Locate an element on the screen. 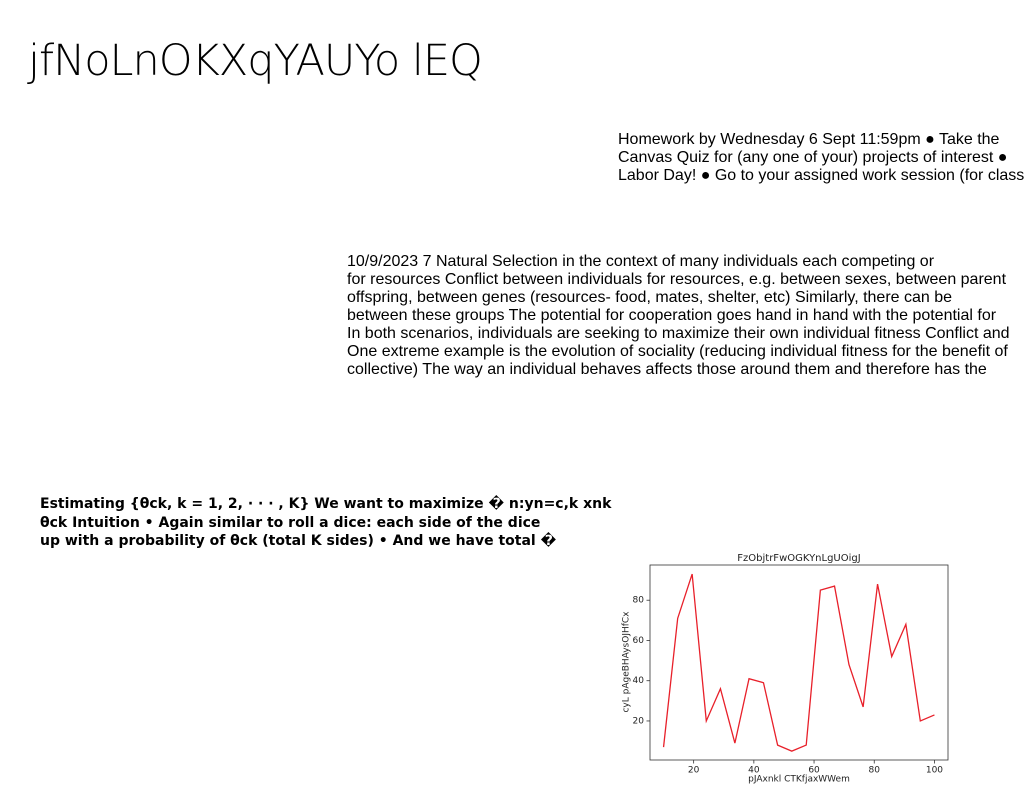 The width and height of the screenshot is (1024, 788). chart-title: FzObjtrFwOGKYnLgUOigJ is located at coordinates (798, 558).